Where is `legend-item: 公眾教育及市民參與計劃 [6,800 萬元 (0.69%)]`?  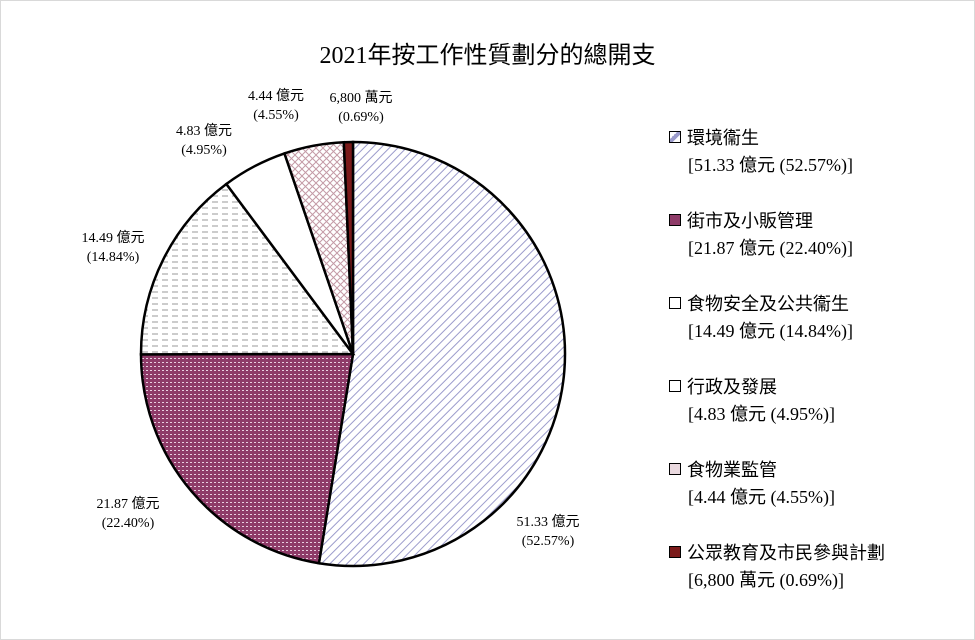
legend-item: 公眾教育及市民參與計劃 [6,800 萬元 (0.69%)] is located at coordinates (777, 567).